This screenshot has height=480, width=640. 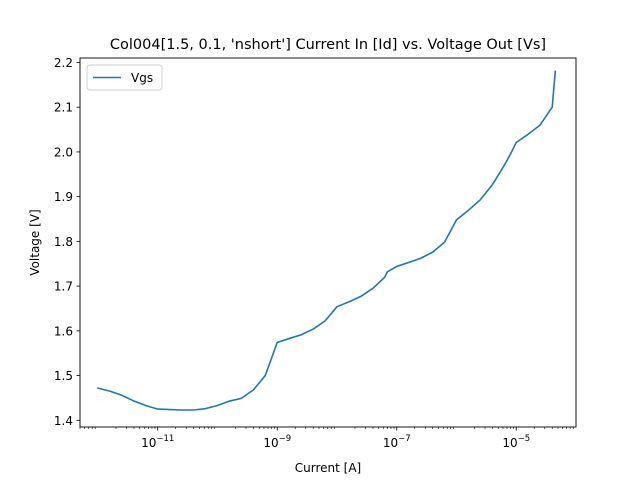 I want to click on x-tick-label: 10⁻⁷, so click(x=397, y=442).